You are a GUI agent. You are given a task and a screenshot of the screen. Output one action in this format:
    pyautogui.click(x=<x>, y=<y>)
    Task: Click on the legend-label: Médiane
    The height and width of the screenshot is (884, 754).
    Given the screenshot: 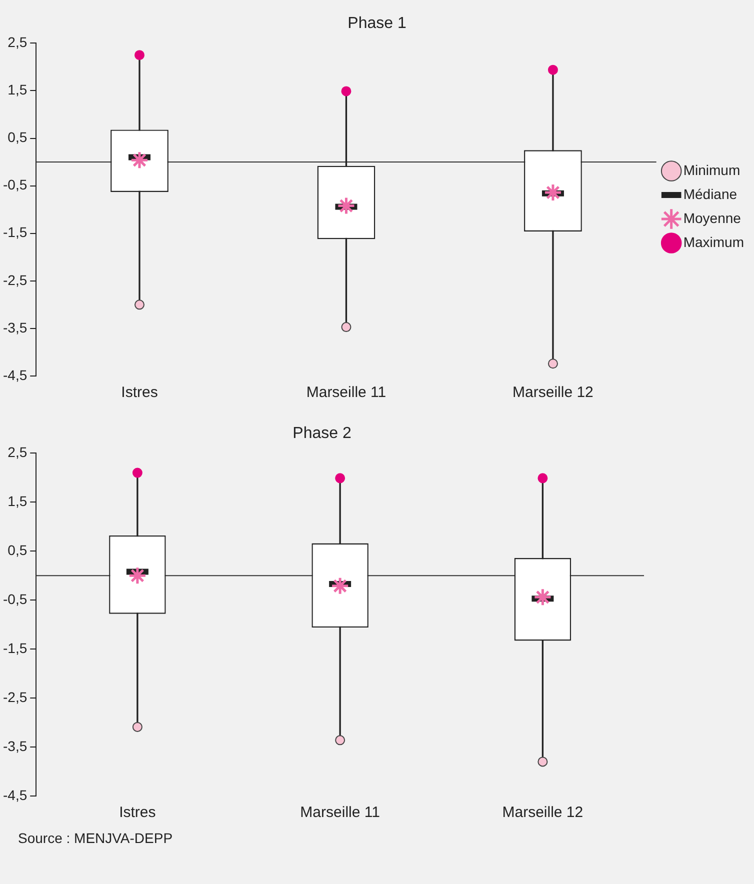 What is the action you would take?
    pyautogui.click(x=710, y=194)
    